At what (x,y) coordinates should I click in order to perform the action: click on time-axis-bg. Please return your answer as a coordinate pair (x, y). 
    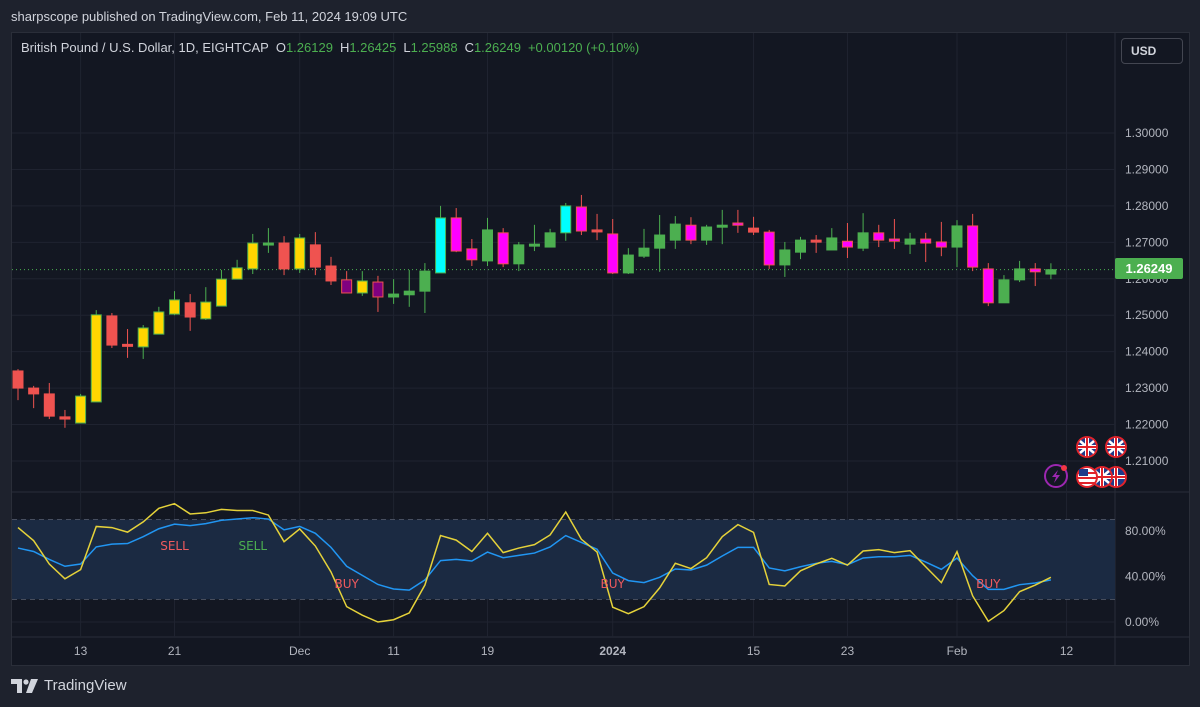
    Looking at the image, I should click on (563, 651).